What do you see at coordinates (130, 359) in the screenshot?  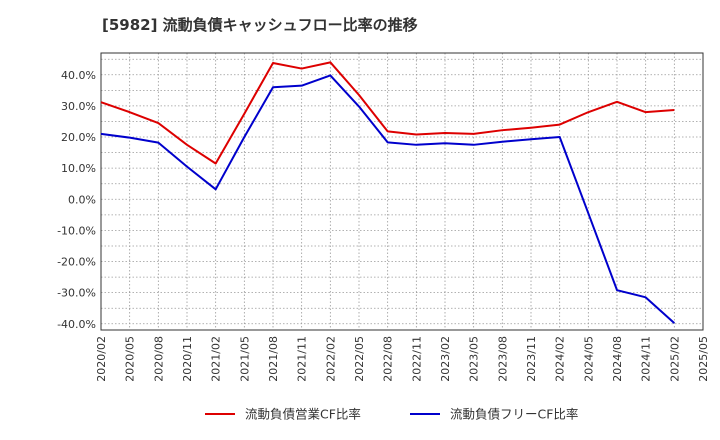 I see `x-tick-label: 2020/05` at bounding box center [130, 359].